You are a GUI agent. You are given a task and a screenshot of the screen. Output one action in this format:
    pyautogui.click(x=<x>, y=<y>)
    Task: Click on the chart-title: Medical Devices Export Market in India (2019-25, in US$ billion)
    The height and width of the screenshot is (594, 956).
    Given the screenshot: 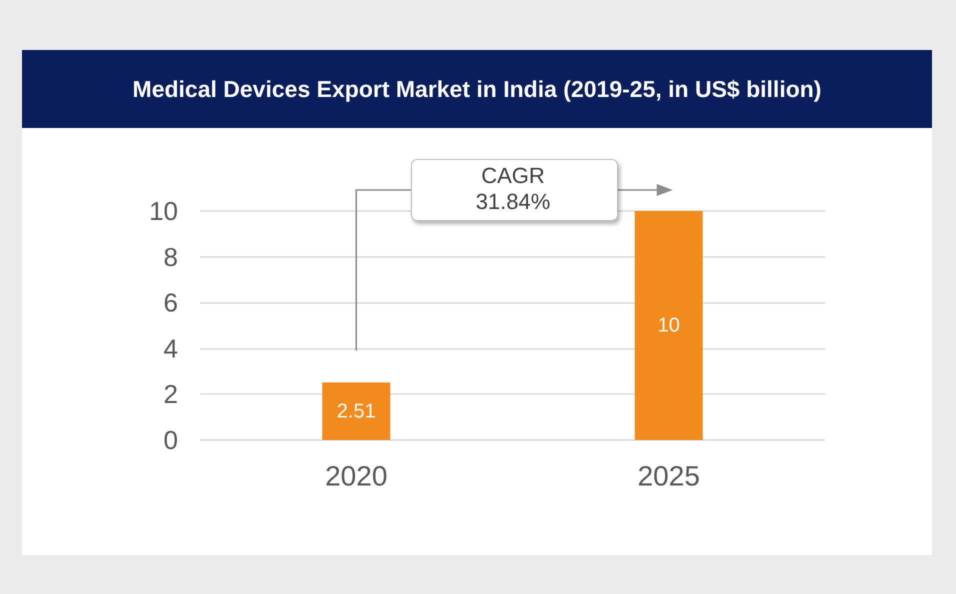 What is the action you would take?
    pyautogui.click(x=477, y=89)
    